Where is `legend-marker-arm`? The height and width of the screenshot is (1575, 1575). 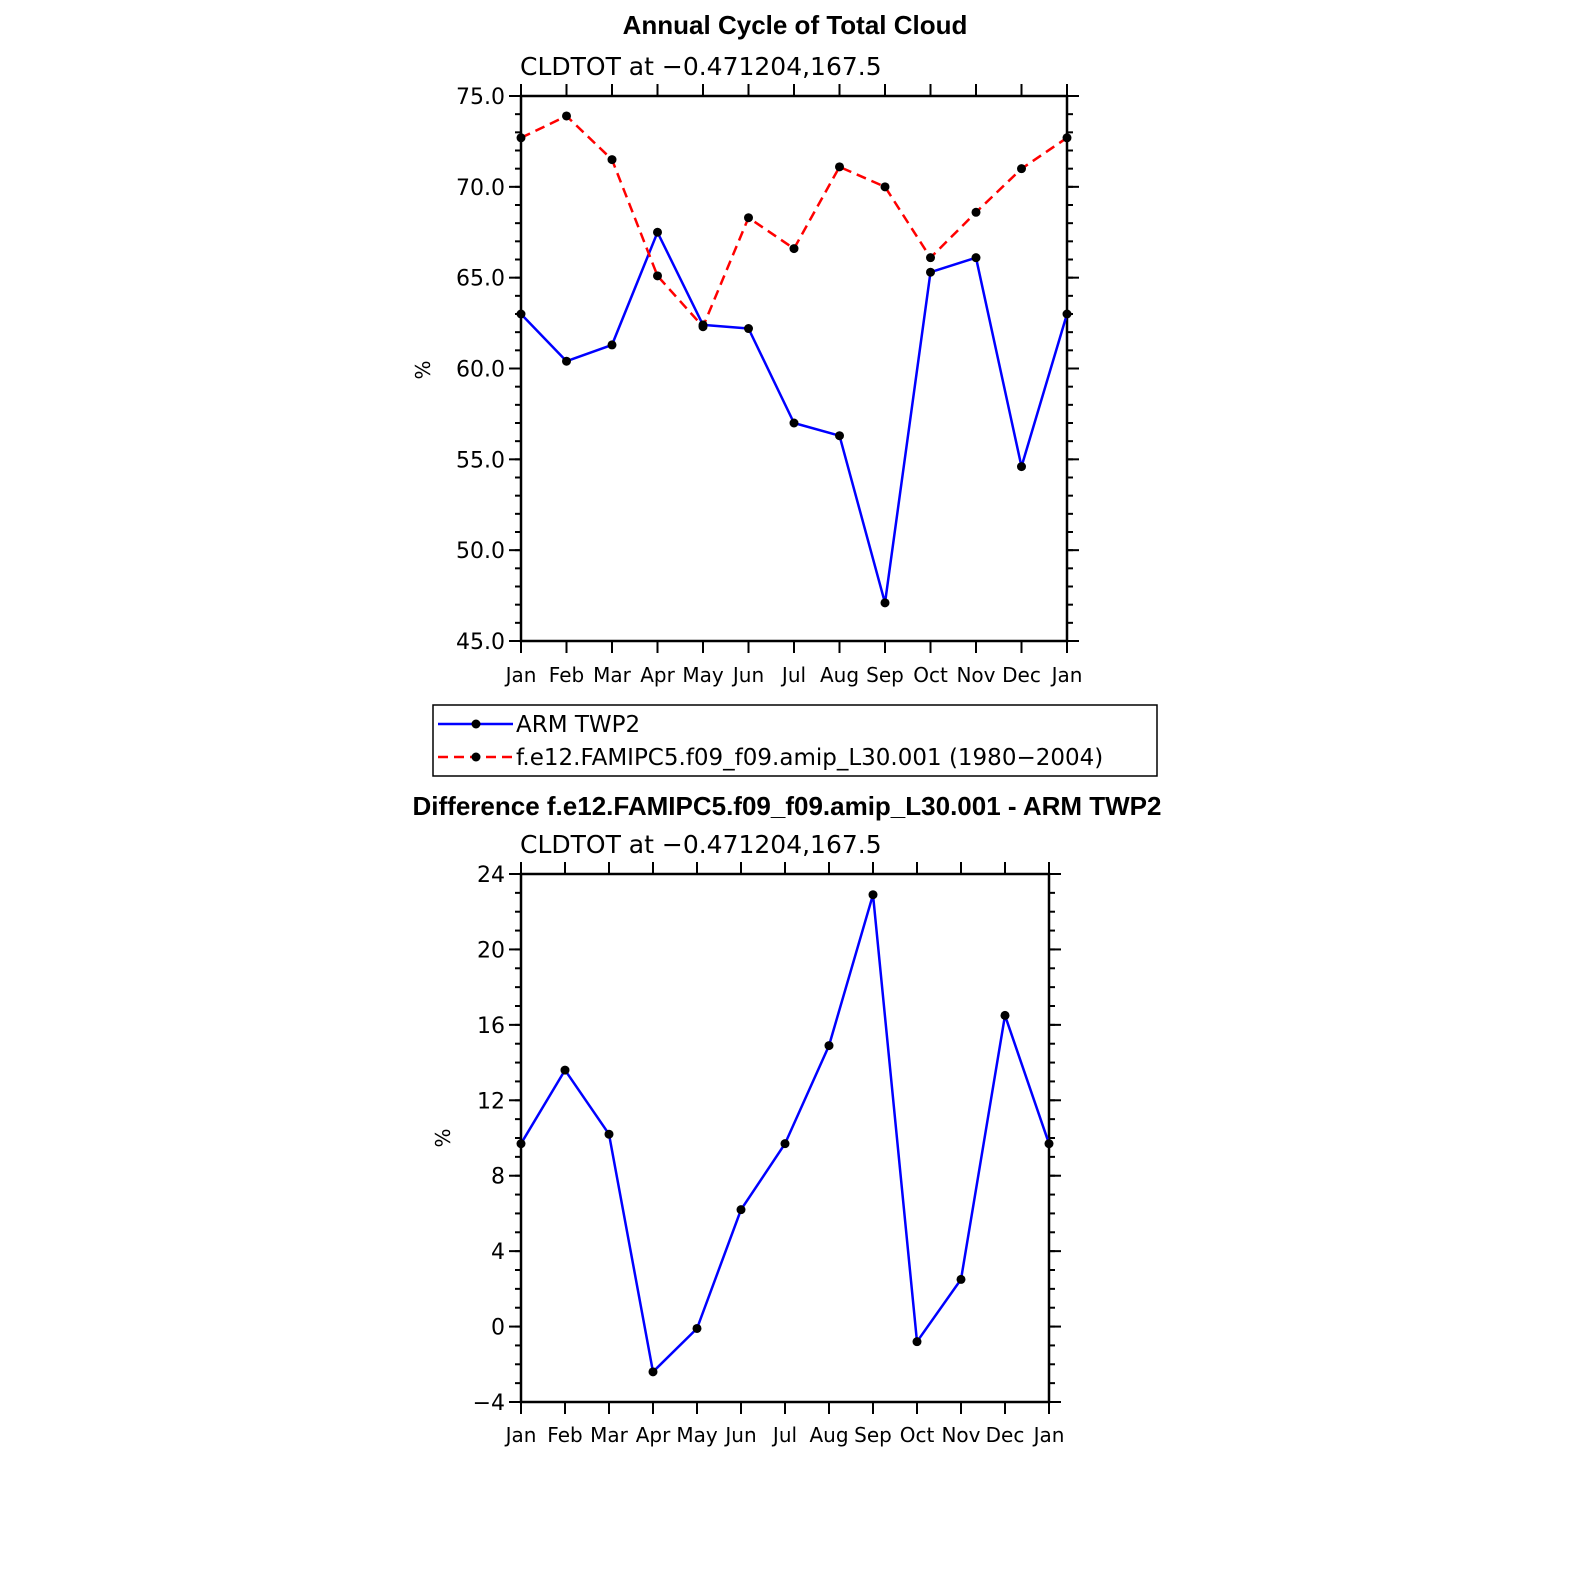 legend-marker-arm is located at coordinates (476, 724).